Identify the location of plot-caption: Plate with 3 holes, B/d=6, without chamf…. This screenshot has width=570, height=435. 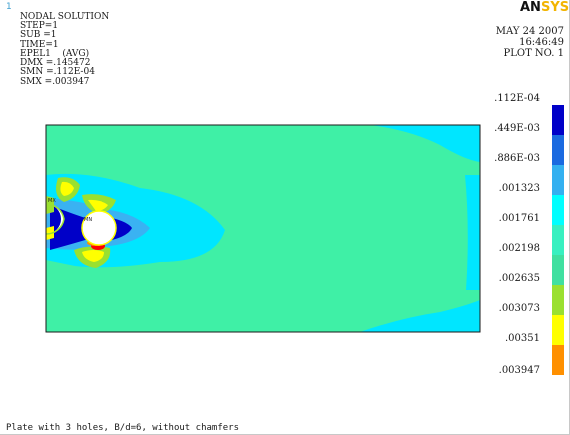
(122, 428).